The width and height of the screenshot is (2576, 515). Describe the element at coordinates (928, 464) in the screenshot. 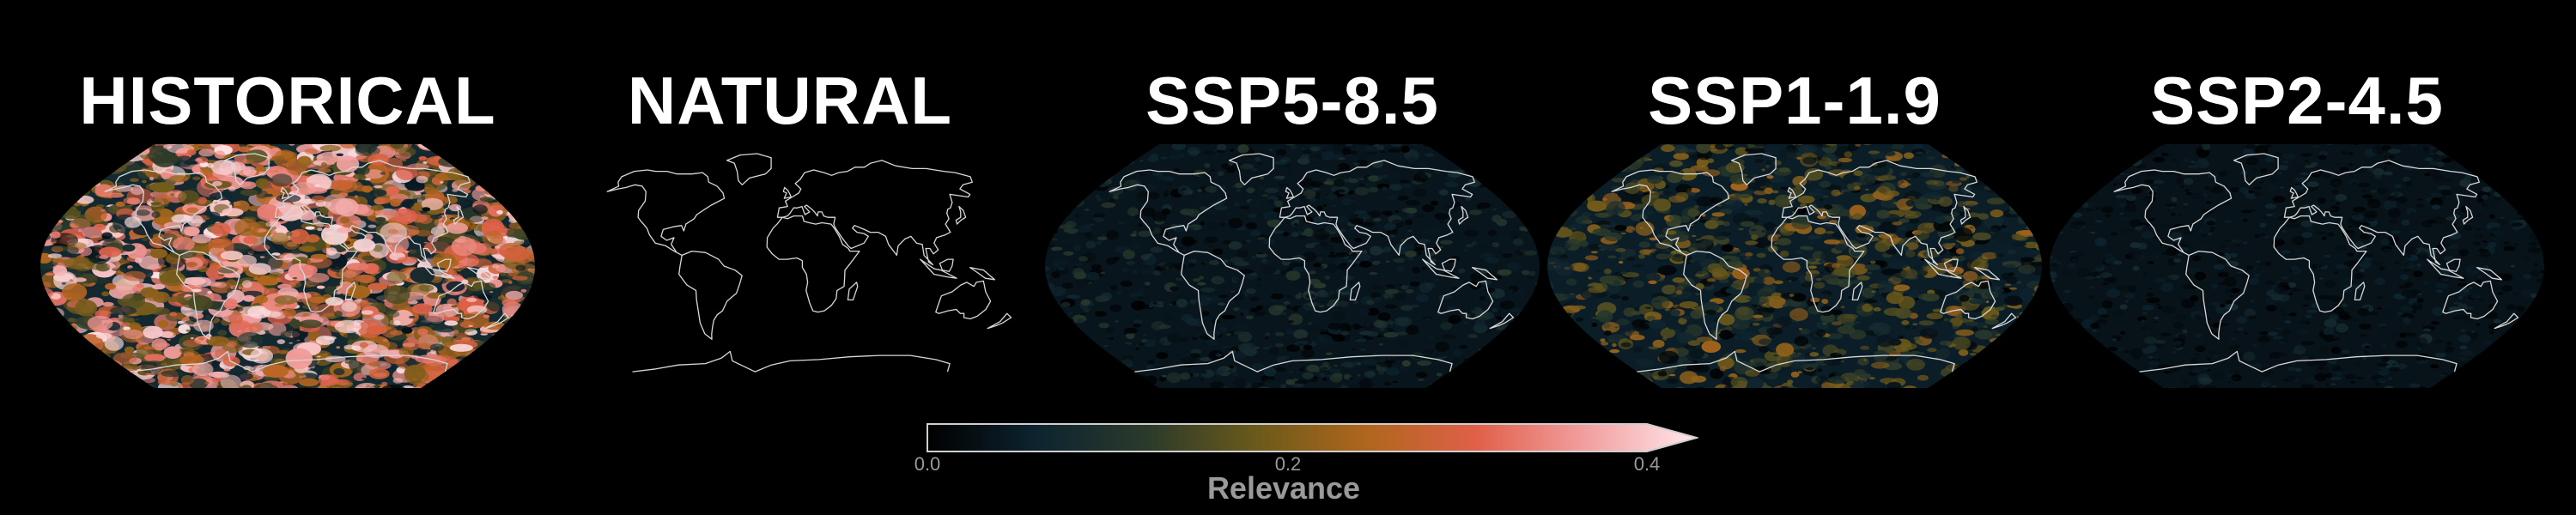

I see `colorbar-tick-min: 0.0` at that location.